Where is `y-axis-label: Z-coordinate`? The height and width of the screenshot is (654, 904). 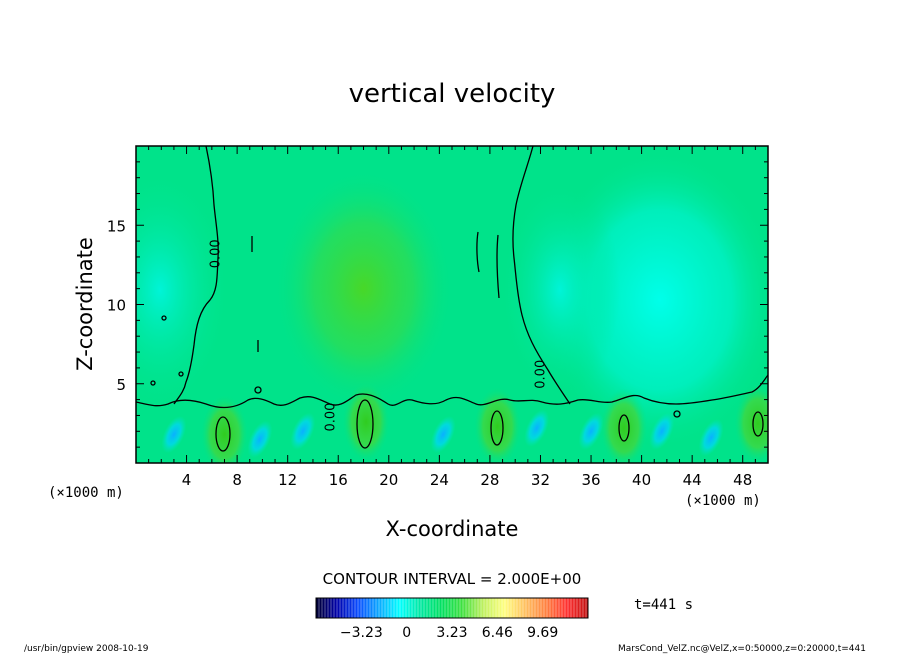
y-axis-label: Z-coordinate is located at coordinates (85, 304).